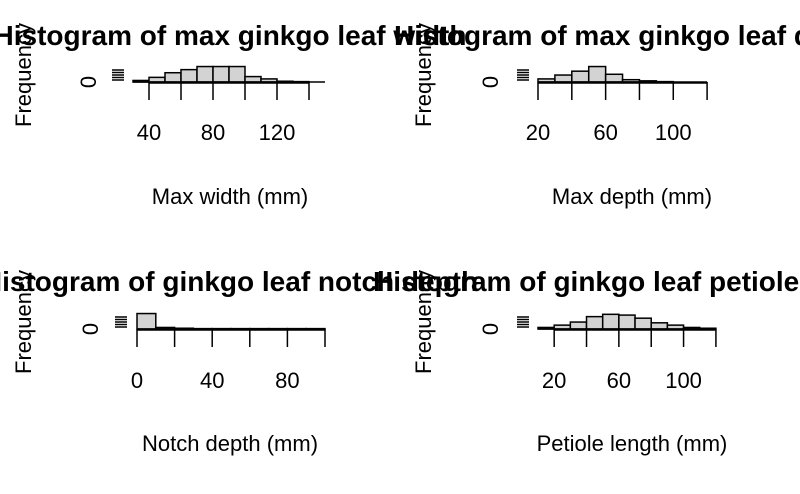 Image resolution: width=800 pixels, height=494 pixels. What do you see at coordinates (212, 380) in the screenshot?
I see `panel-3-x-tick-label: 40` at bounding box center [212, 380].